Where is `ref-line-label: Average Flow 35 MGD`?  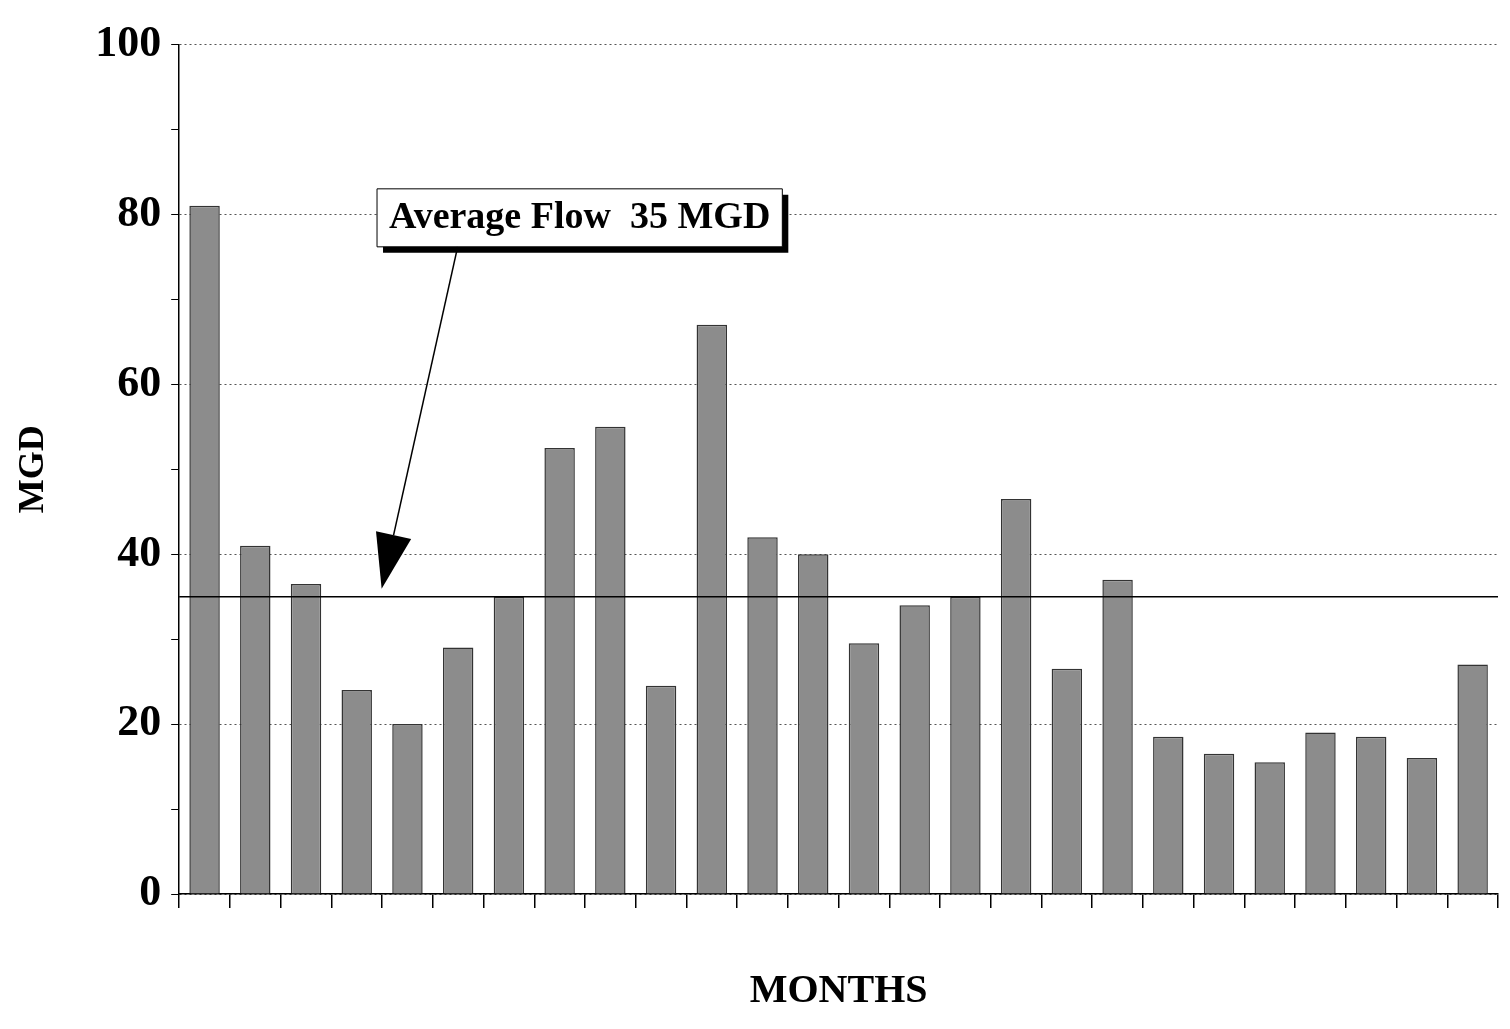 ref-line-label: Average Flow 35 MGD is located at coordinates (580, 214).